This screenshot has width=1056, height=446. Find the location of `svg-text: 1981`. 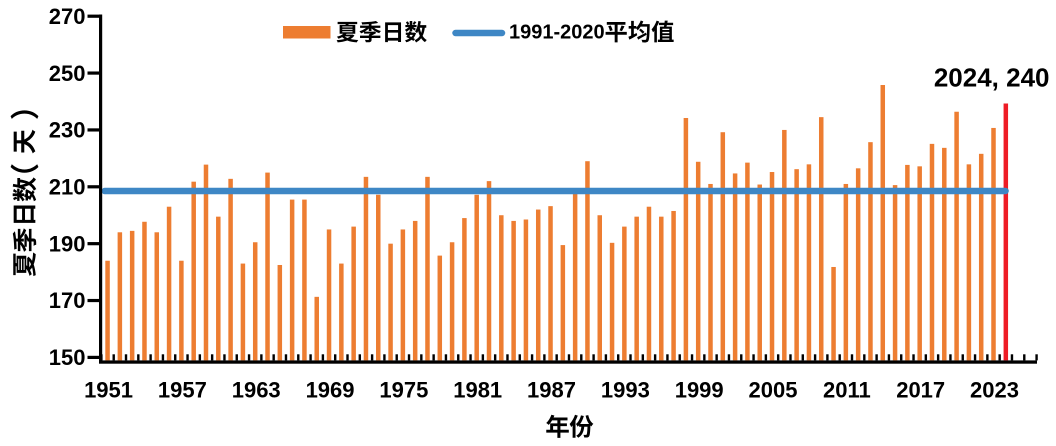

svg-text: 1981 is located at coordinates (477, 390).